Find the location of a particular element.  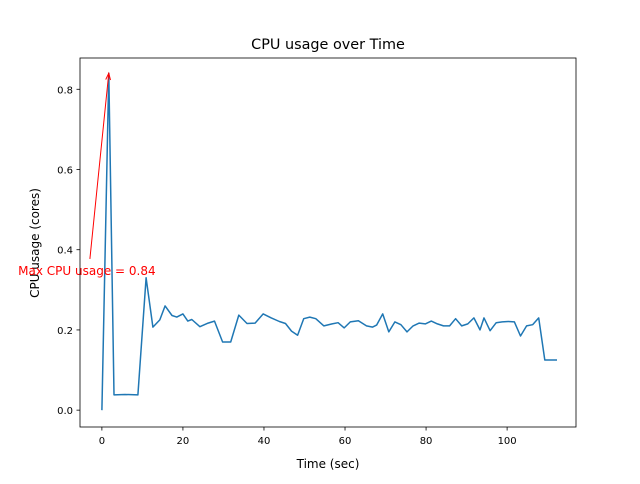

x-tick-label: 80 is located at coordinates (426, 441).